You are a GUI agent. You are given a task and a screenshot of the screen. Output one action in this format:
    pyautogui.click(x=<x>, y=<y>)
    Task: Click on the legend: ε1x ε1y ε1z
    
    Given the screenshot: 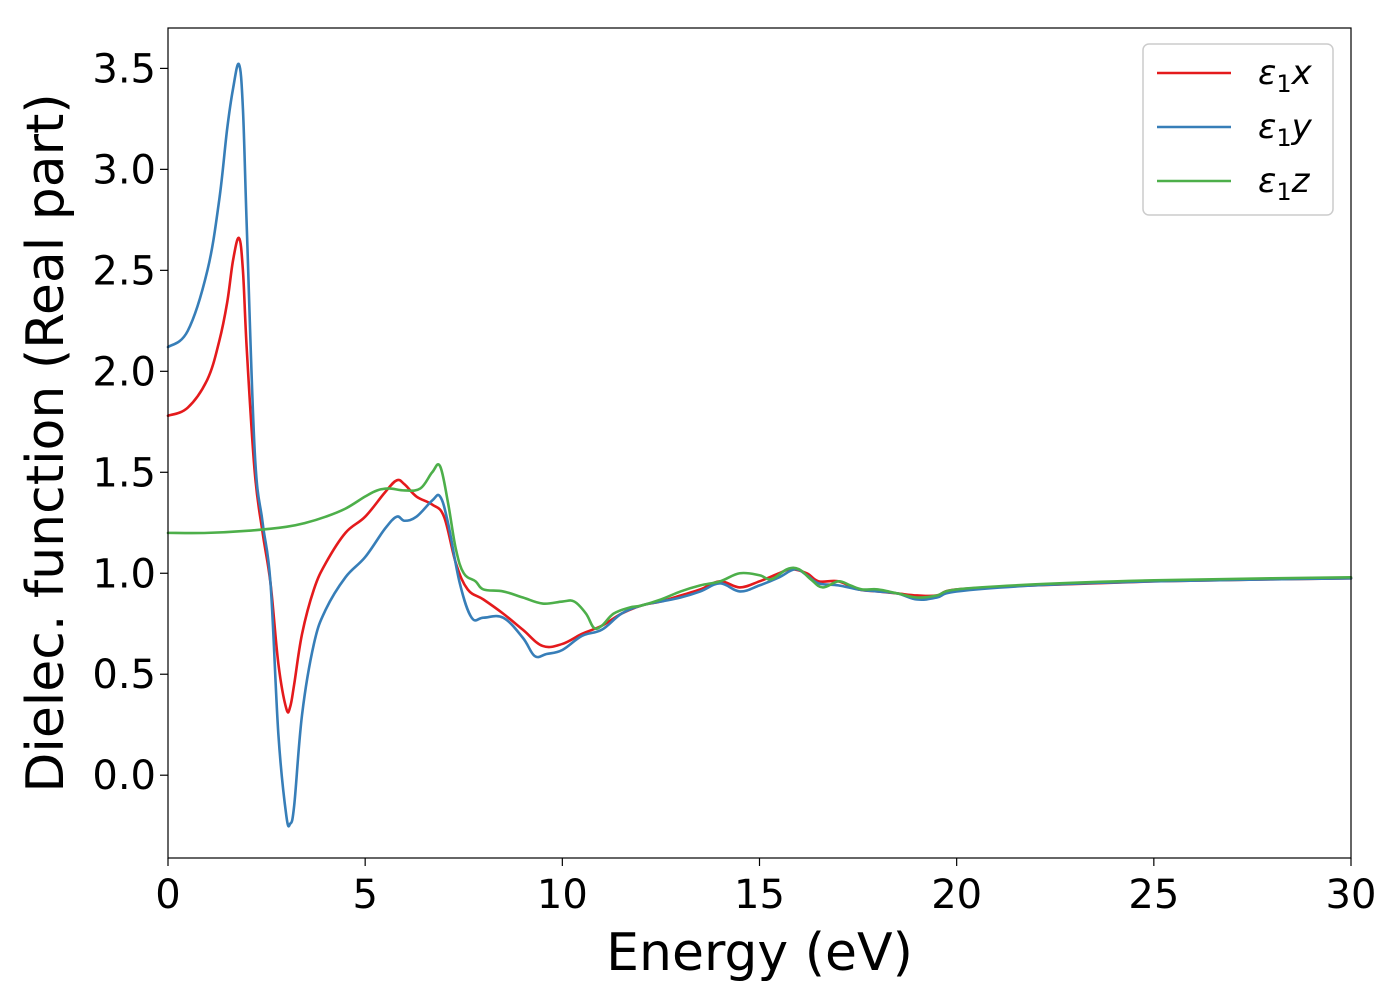 What is the action you would take?
    pyautogui.click(x=1238, y=129)
    